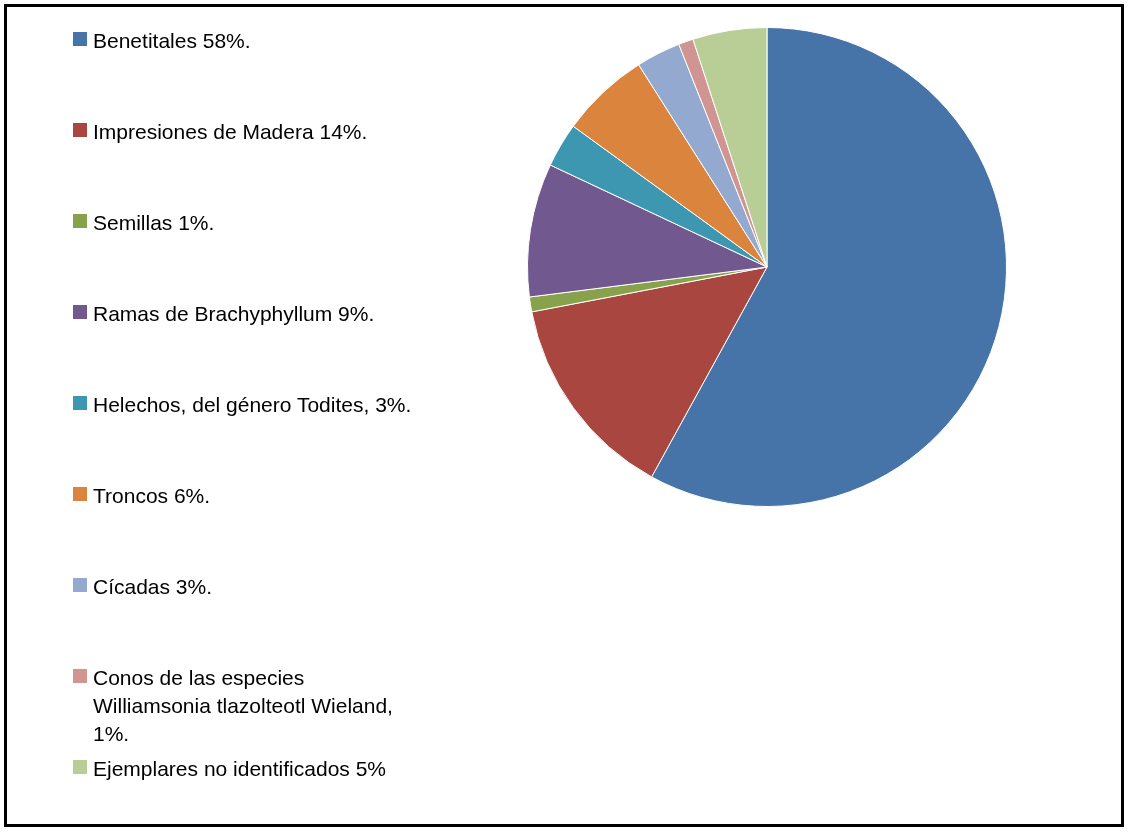 Image resolution: width=1134 pixels, height=835 pixels. What do you see at coordinates (152, 496) in the screenshot?
I see `legend-label: Troncos 6%.` at bounding box center [152, 496].